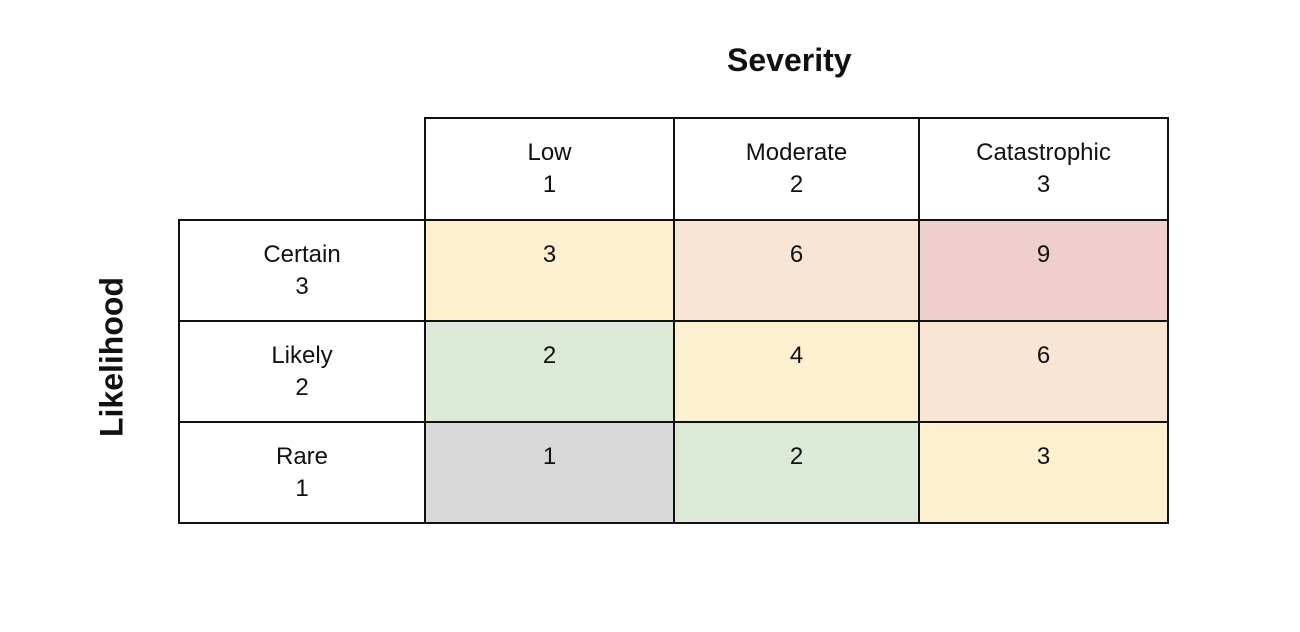  I want to click on row-header-label: Certain, so click(302, 254).